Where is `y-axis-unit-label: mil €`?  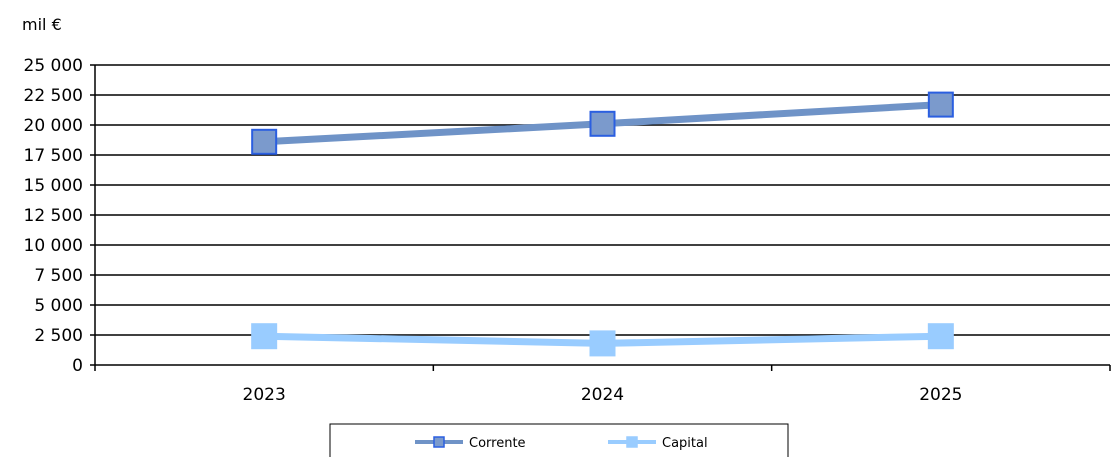
y-axis-unit-label: mil € is located at coordinates (42, 24).